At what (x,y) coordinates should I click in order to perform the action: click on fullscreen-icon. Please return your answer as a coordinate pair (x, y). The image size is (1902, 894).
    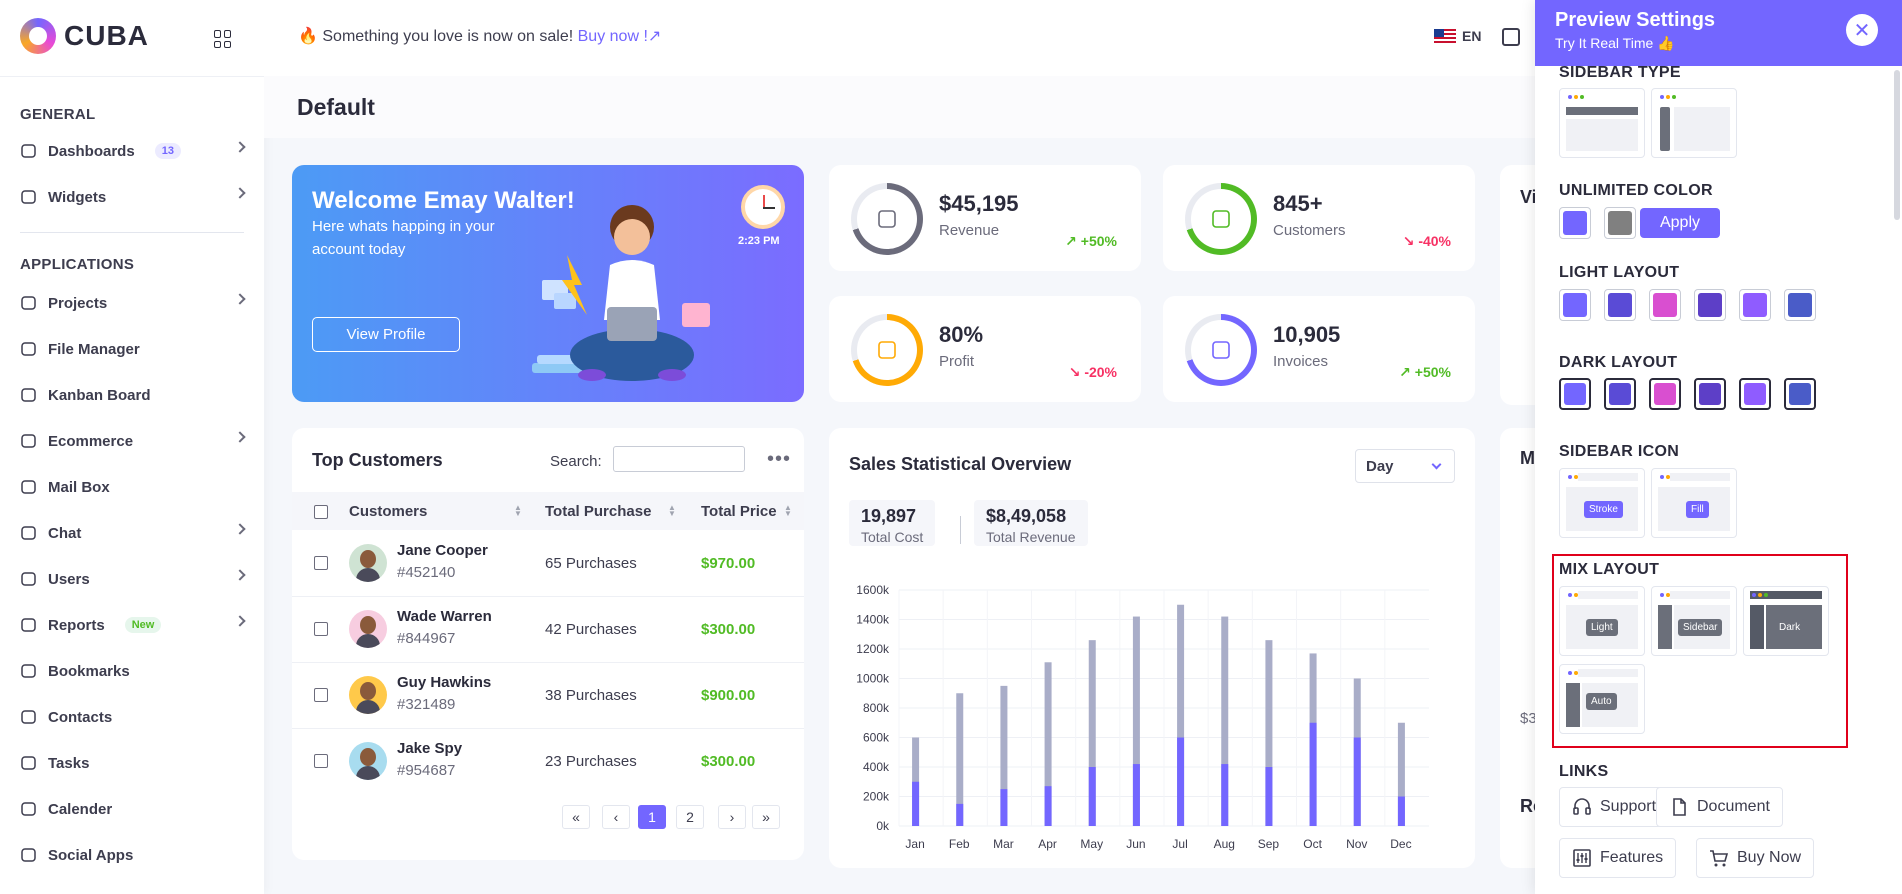
    Looking at the image, I should click on (1511, 37).